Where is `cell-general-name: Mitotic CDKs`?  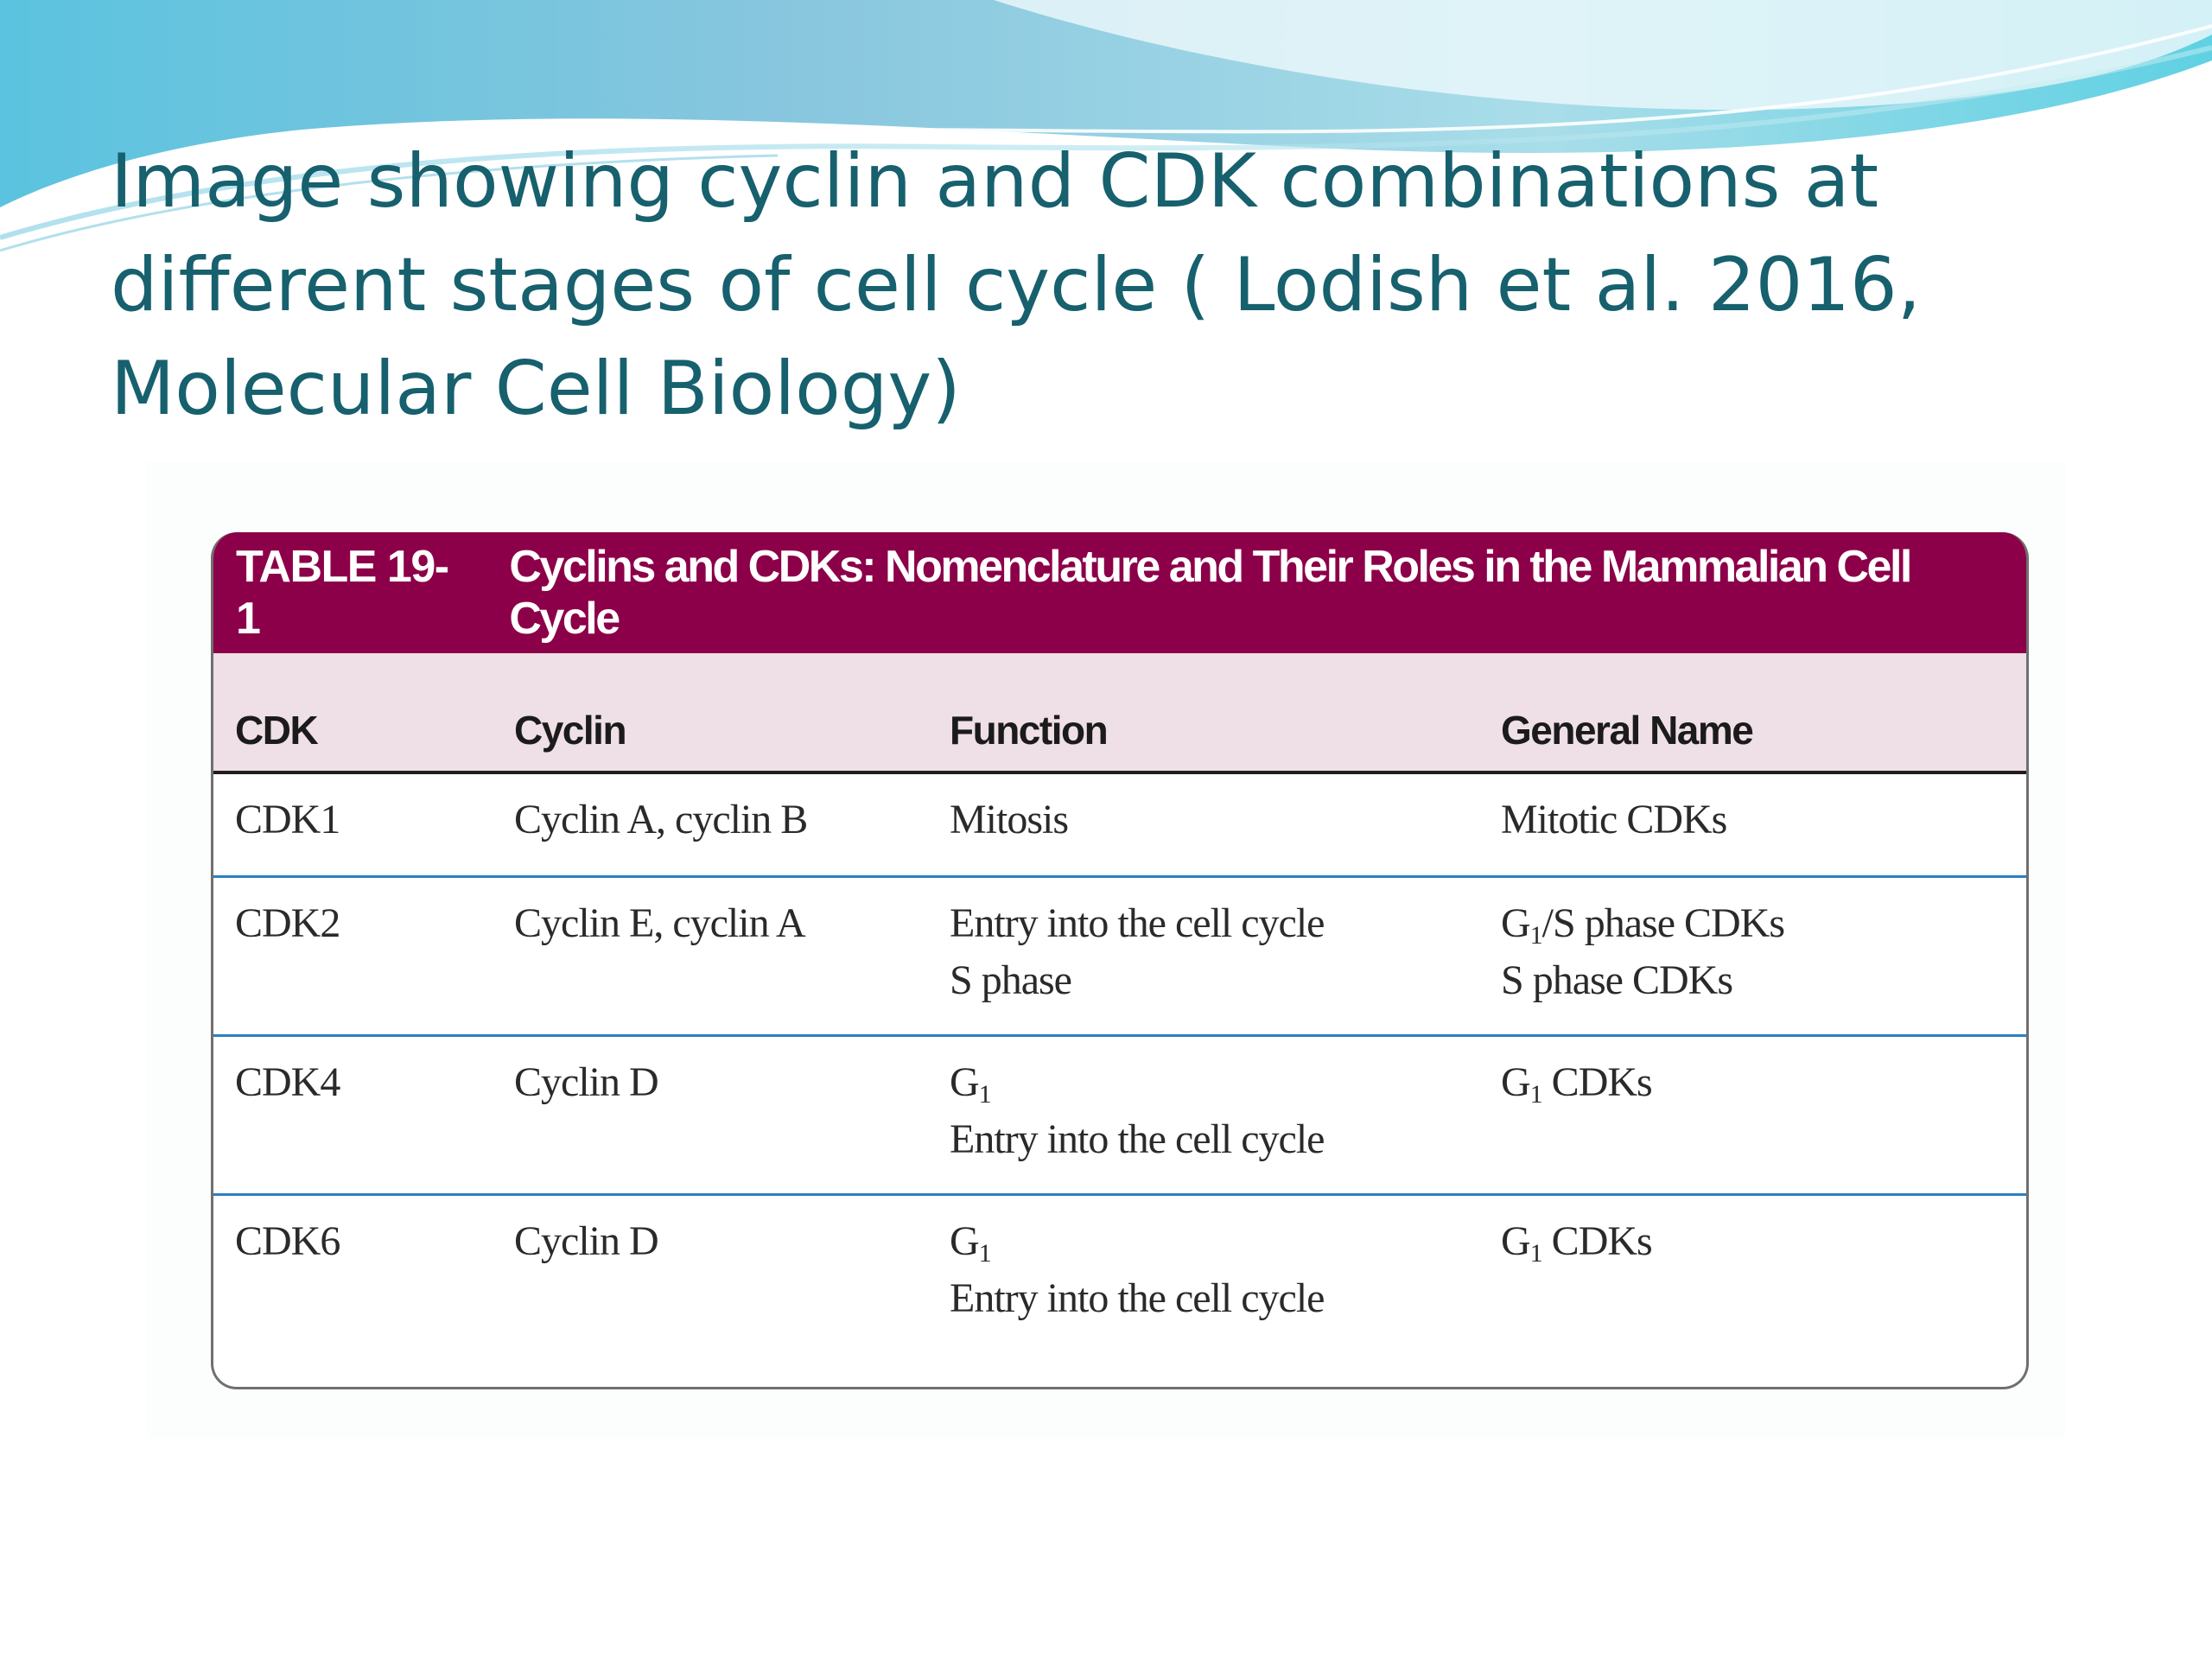 cell-general-name: Mitotic CDKs is located at coordinates (1614, 820).